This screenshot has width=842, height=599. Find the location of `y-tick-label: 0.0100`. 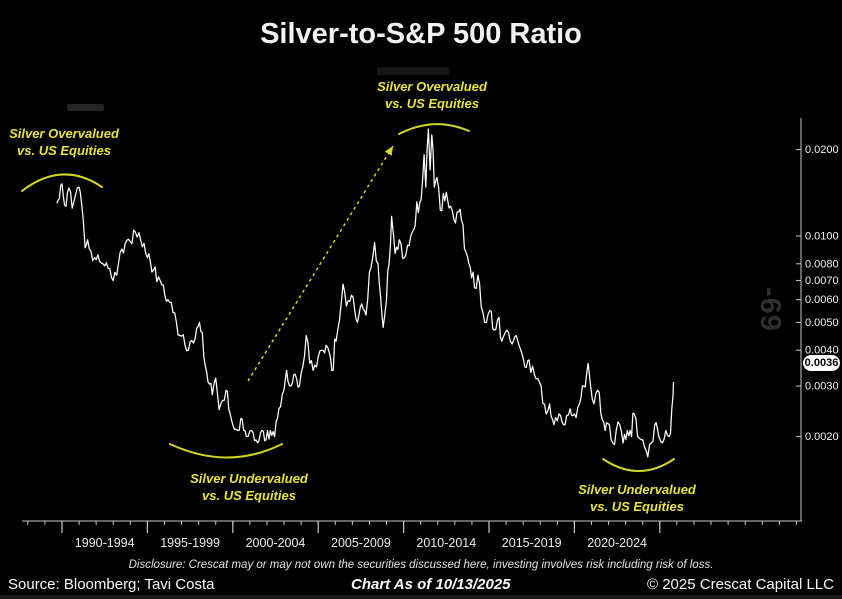

y-tick-label: 0.0100 is located at coordinates (822, 237).